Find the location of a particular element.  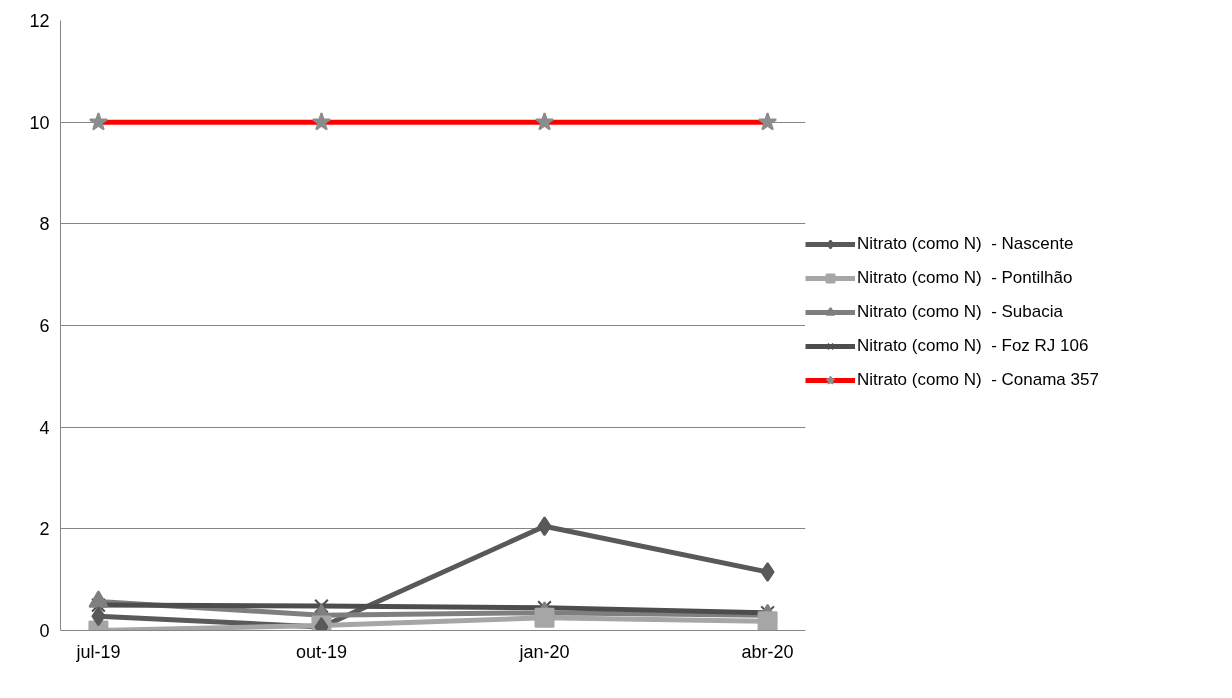

legend-label: Nitrato (como N) - Conama 357 is located at coordinates (978, 380).